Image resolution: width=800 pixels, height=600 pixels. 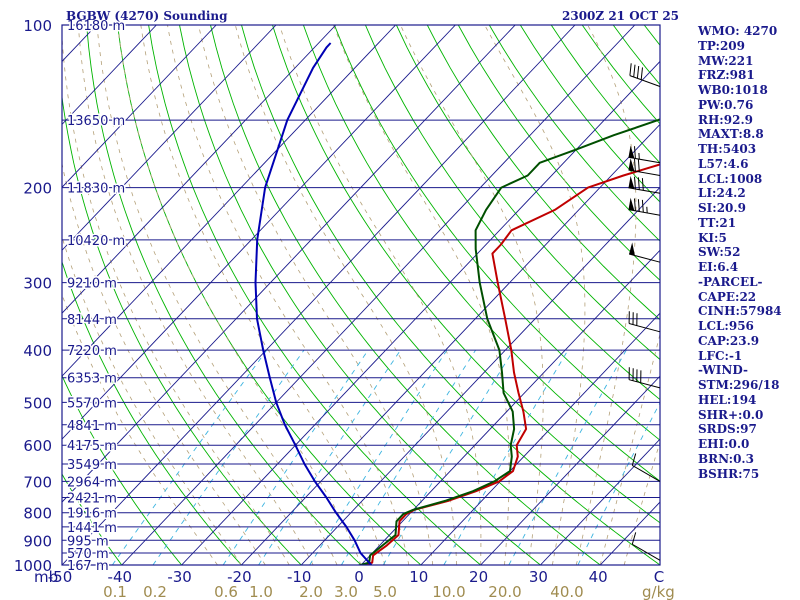 I want to click on temperature-tick-label: 0, so click(x=359, y=577).